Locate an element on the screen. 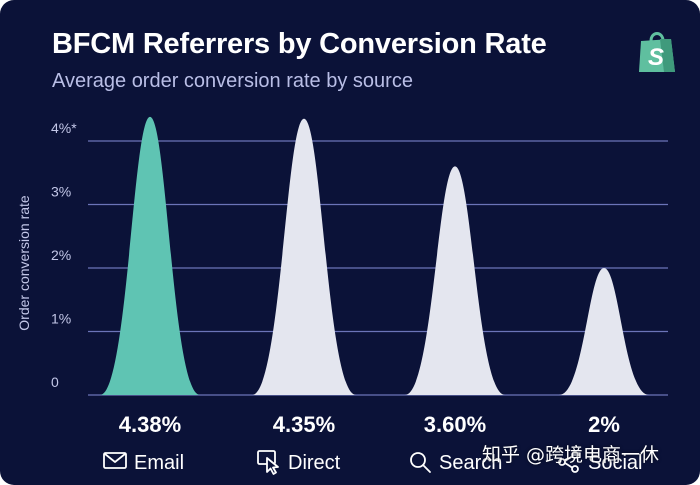  value-label: 4.35% is located at coordinates (304, 424).